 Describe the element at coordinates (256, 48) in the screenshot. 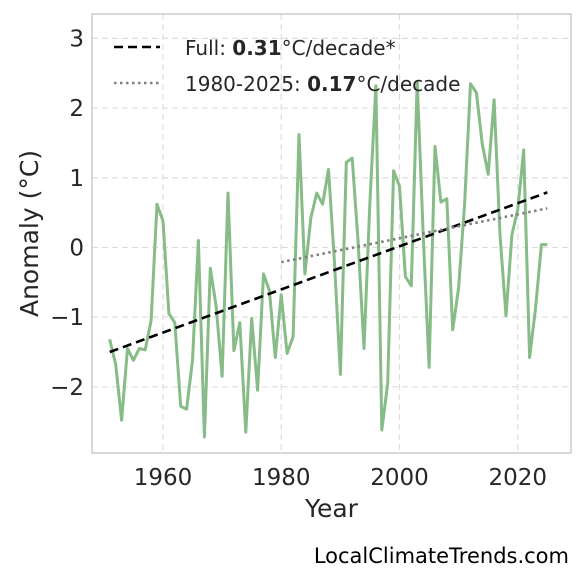

I see `legend-label-rate: 0.31` at that location.